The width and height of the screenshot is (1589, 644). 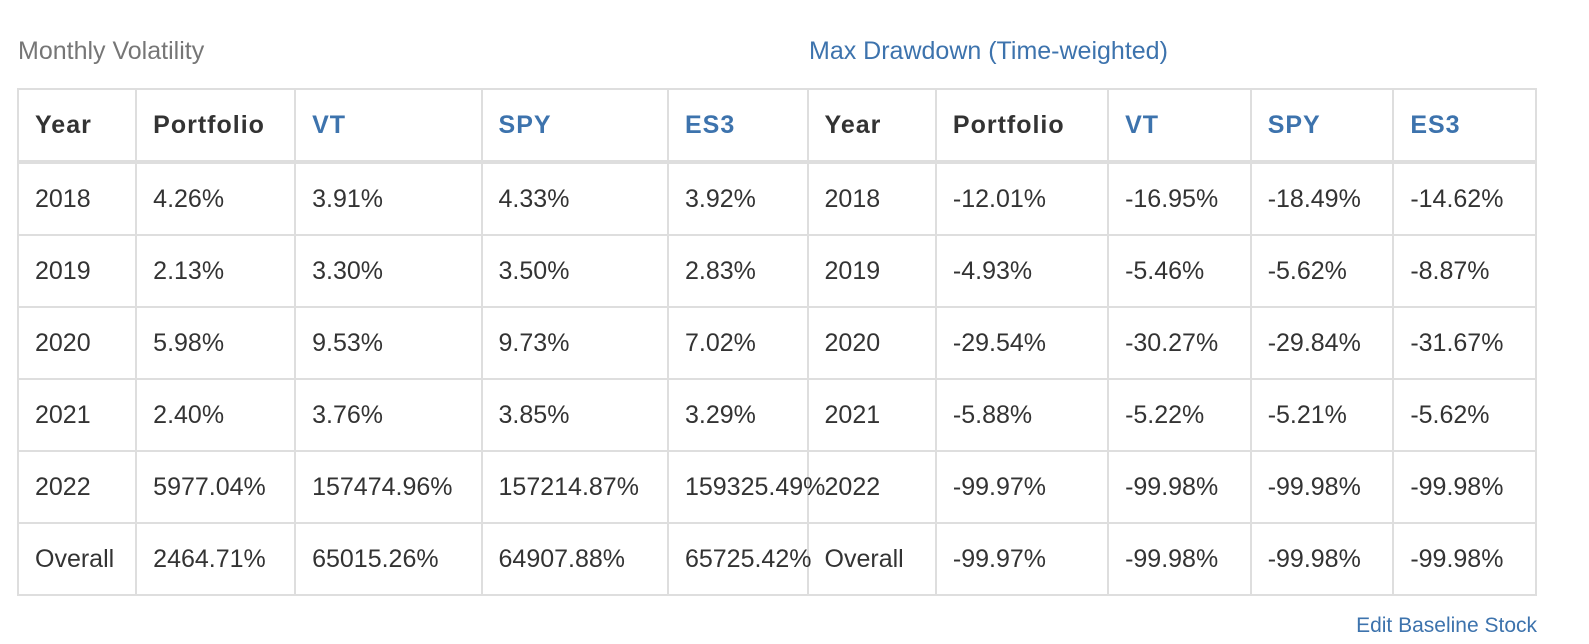 I want to click on dd-cell: -8.87%, so click(x=1464, y=271).